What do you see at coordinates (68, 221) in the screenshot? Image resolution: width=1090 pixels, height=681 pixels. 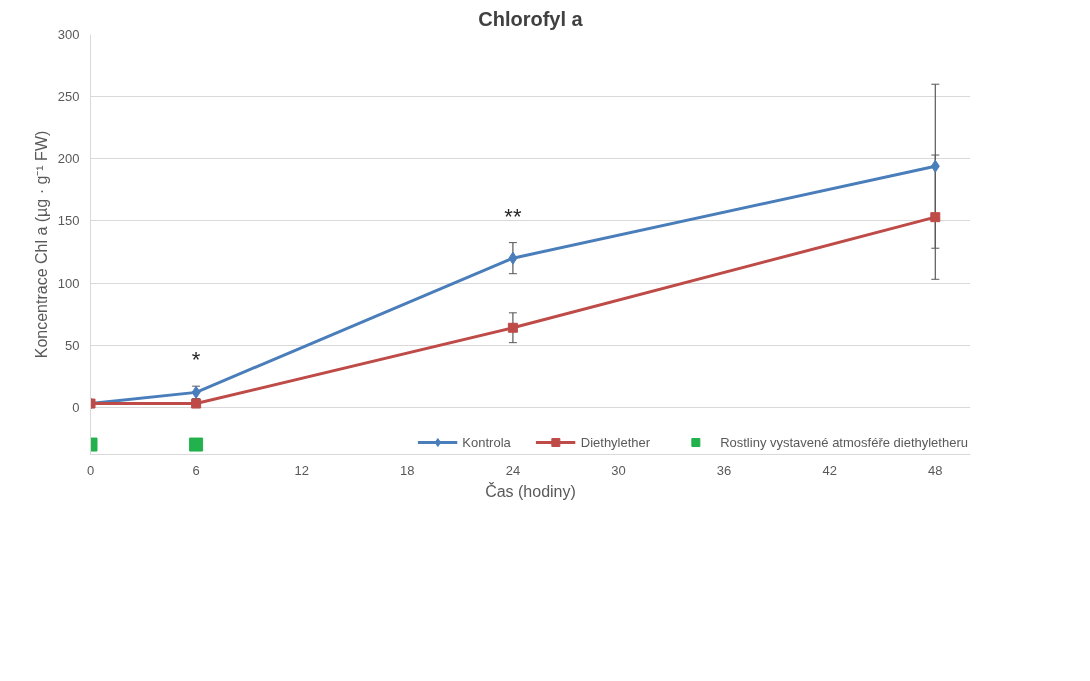 I see `y-tick-label: 150` at bounding box center [68, 221].